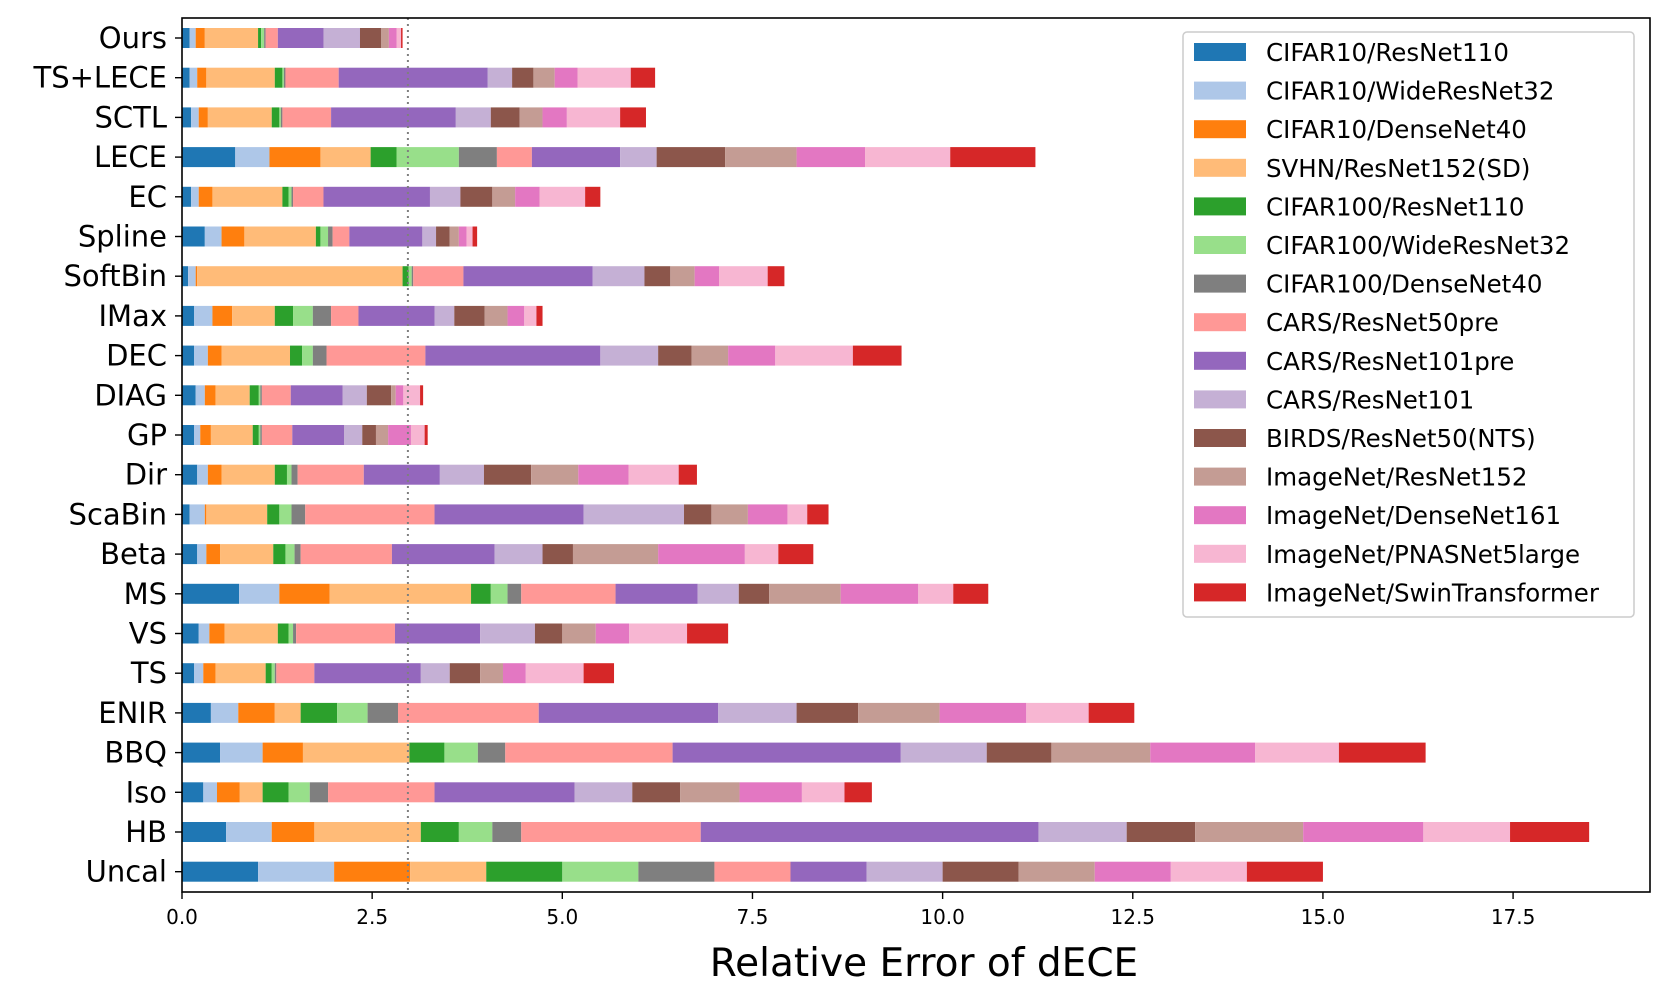  Describe the element at coordinates (133, 554) in the screenshot. I see `category-label: Beta` at that location.